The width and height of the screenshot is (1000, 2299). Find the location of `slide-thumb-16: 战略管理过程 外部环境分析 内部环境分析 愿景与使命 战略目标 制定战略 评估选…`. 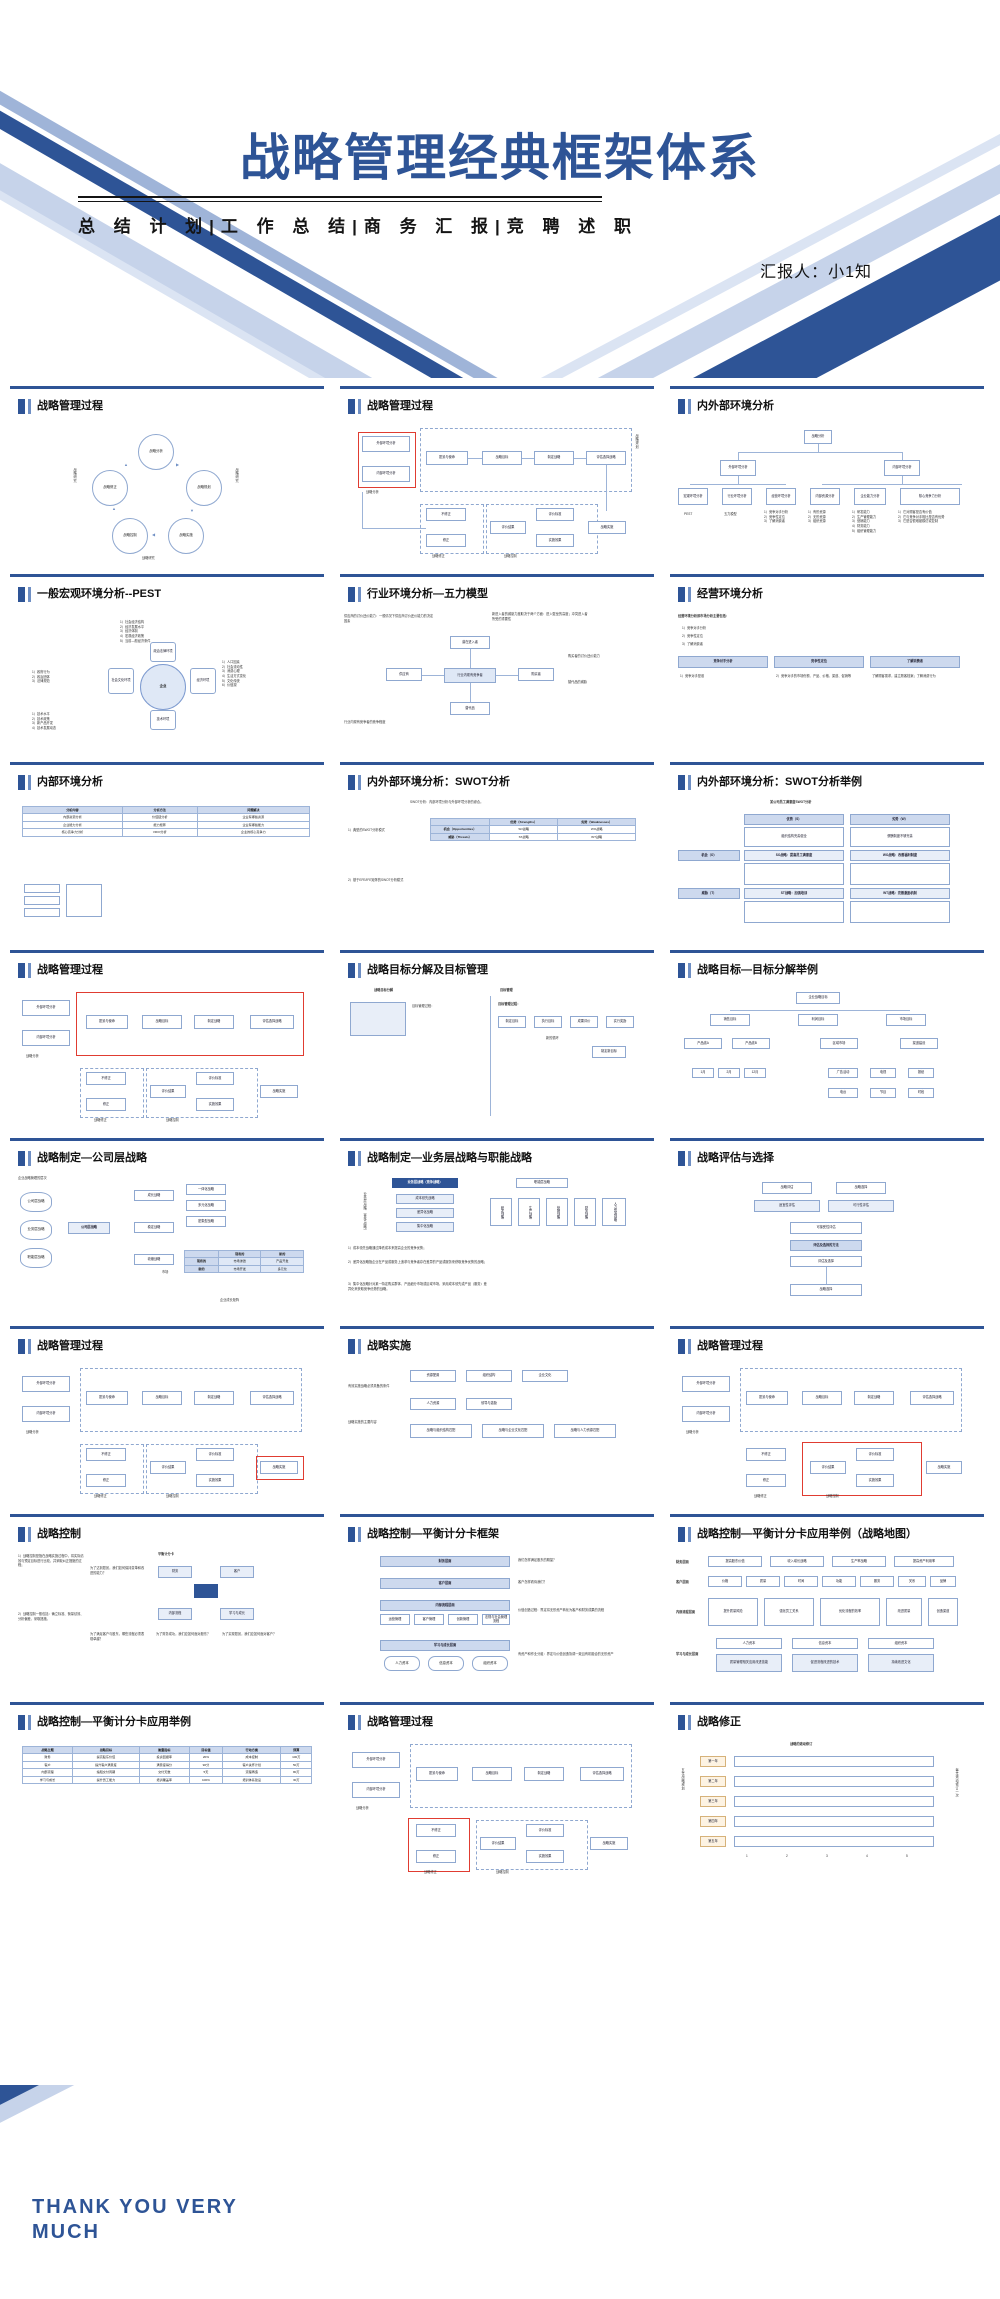

slide-thumb-16: 战略管理过程 外部环境分析 内部环境分析 愿景与使命 战略目标 制定战略 评估选… is located at coordinates (167, 1412).